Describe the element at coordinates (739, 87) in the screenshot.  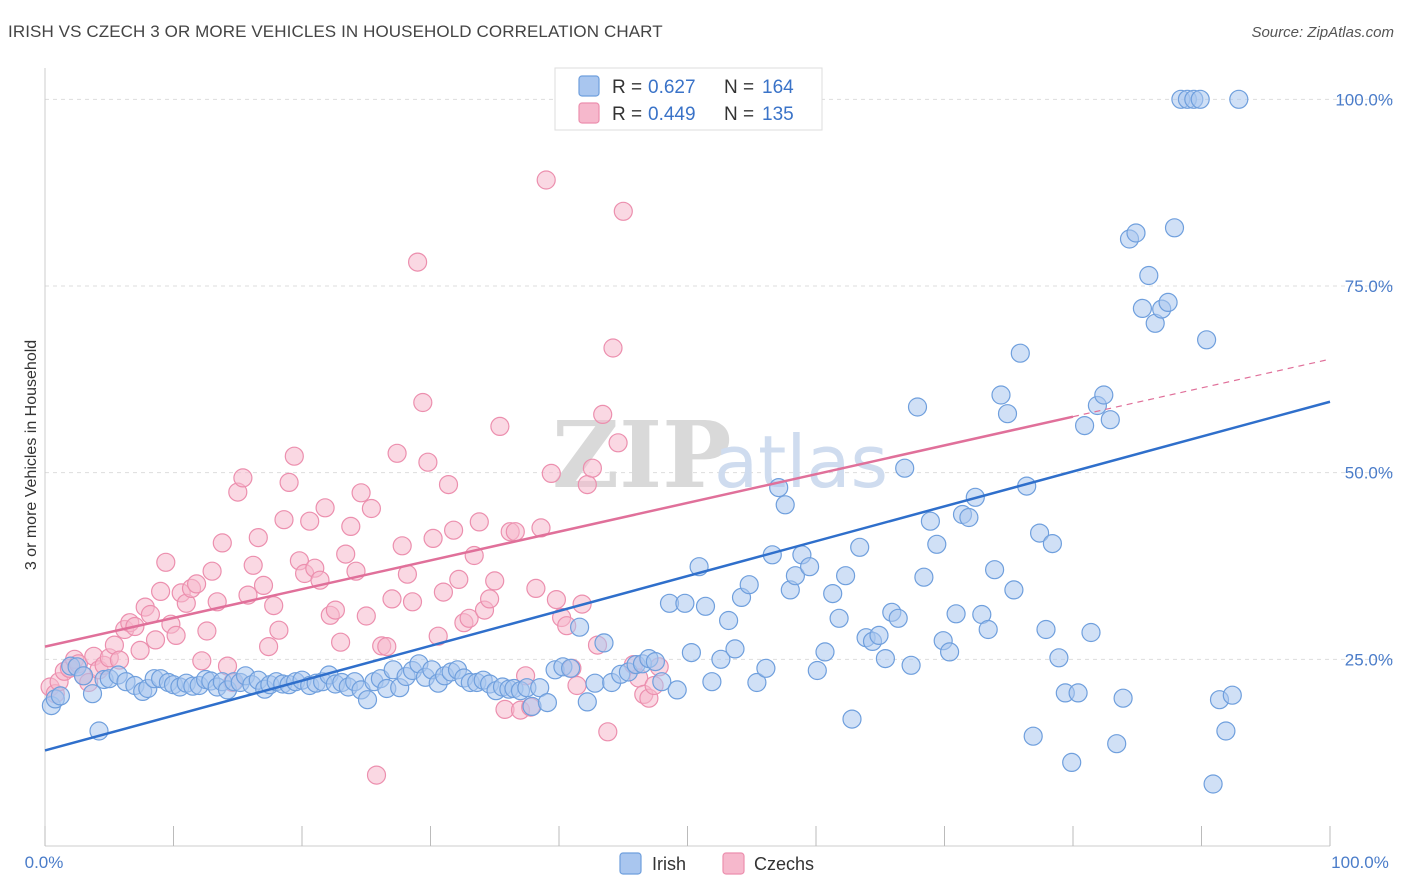
I see `legend-n-label-irish: N =` at that location.